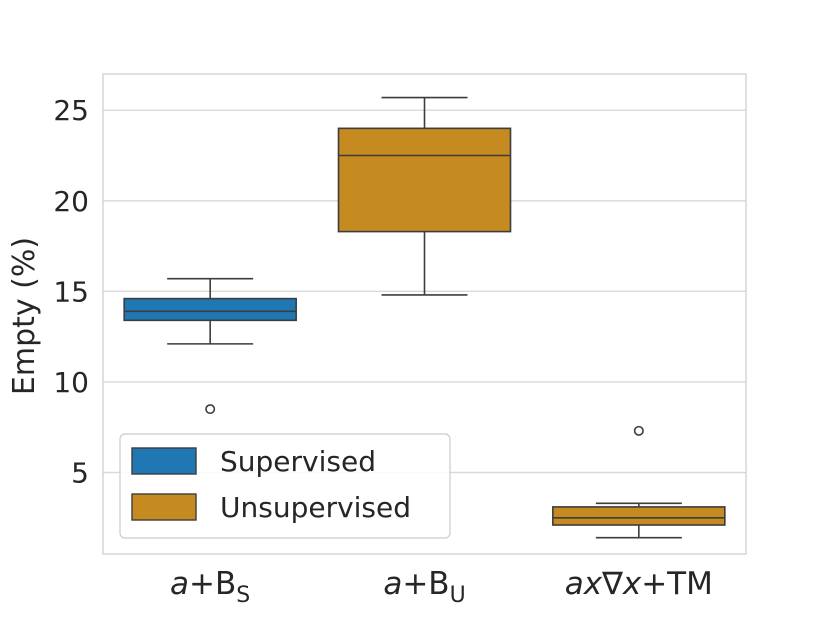 Image resolution: width=830 pixels, height=623 pixels. I want to click on legend-label: Supervised, so click(298, 461).